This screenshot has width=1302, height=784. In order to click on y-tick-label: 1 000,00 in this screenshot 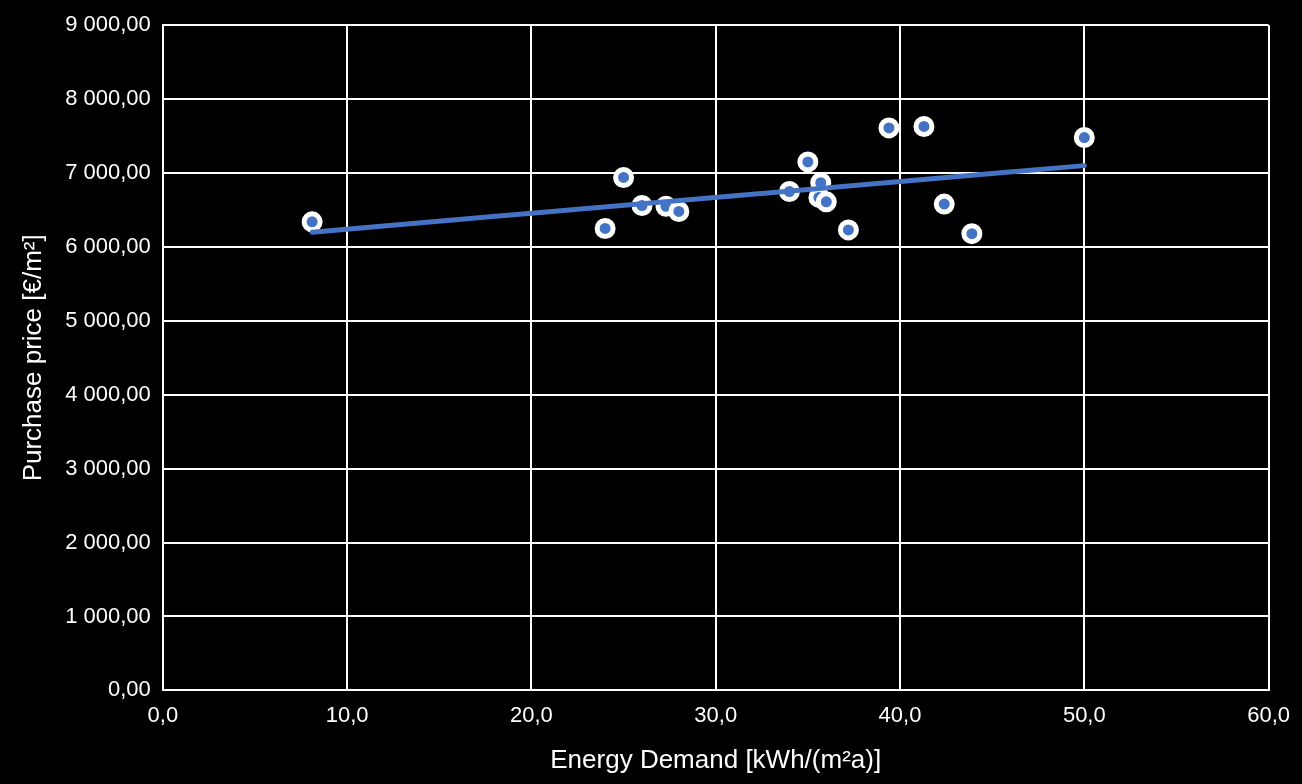, I will do `click(108, 615)`.